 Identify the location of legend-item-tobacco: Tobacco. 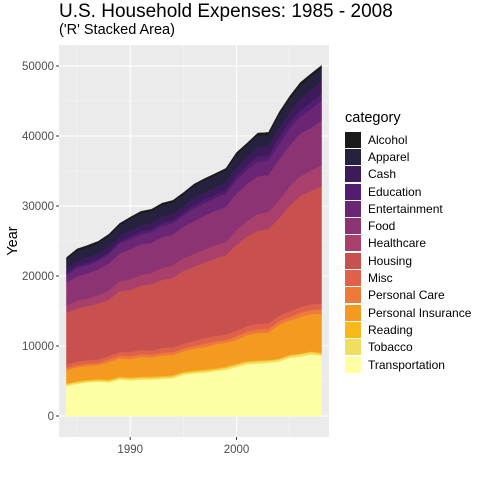
(408, 347).